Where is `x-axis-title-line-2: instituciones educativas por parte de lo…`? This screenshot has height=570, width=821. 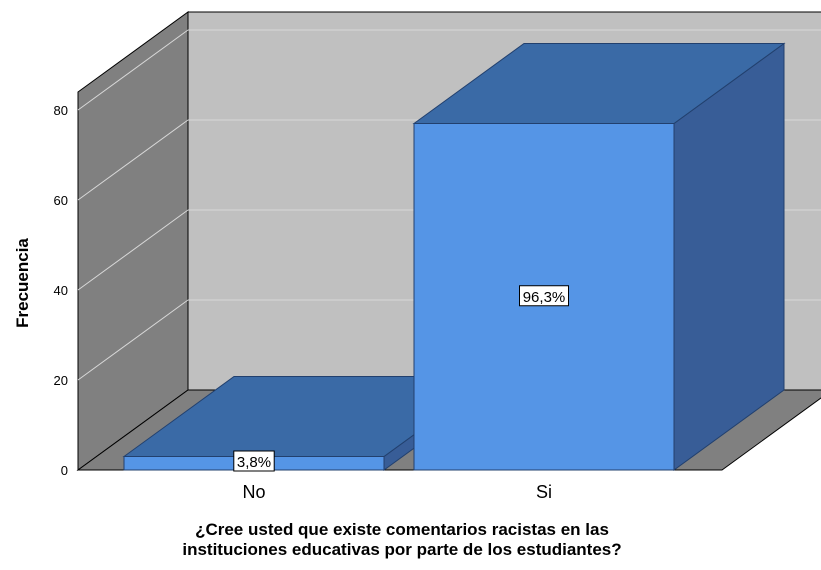 x-axis-title-line-2: instituciones educativas por parte de lo… is located at coordinates (401, 549).